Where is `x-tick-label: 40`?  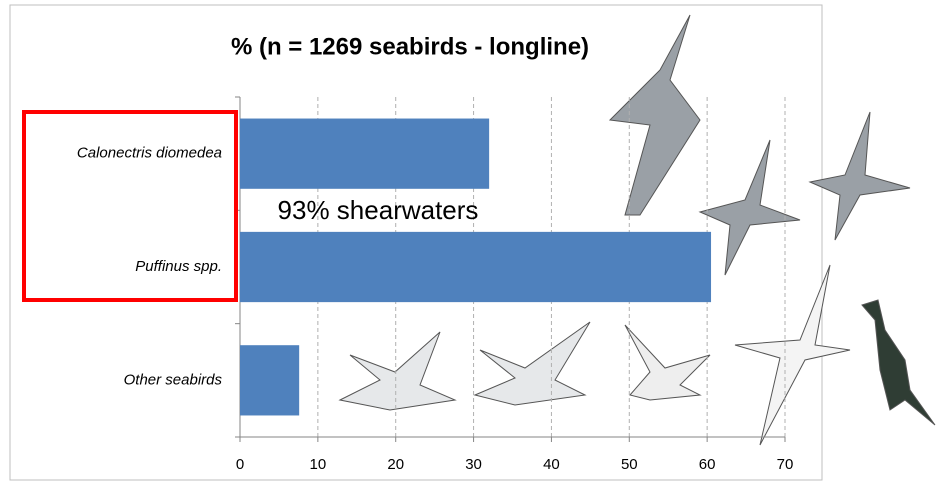 x-tick-label: 40 is located at coordinates (551, 464).